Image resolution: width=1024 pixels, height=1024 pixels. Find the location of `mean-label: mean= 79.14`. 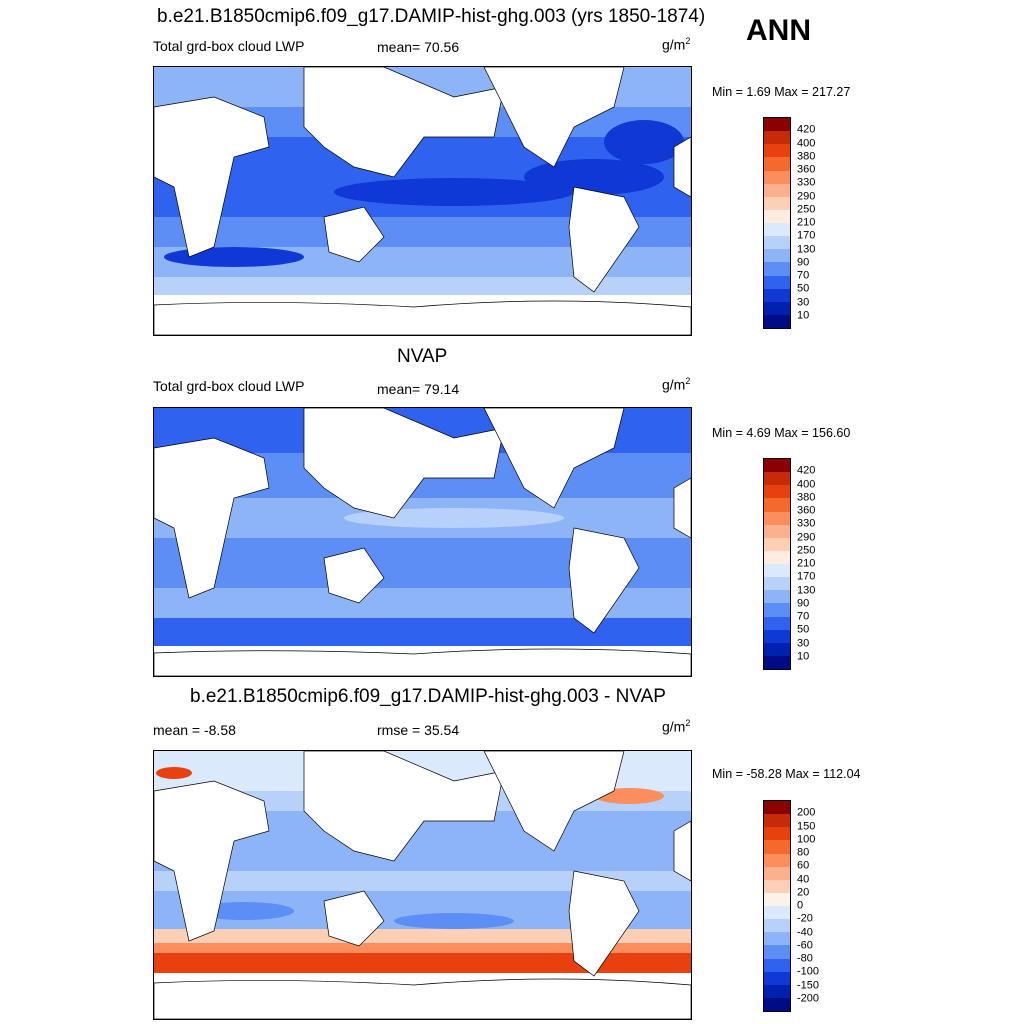

mean-label: mean= 79.14 is located at coordinates (418, 389).